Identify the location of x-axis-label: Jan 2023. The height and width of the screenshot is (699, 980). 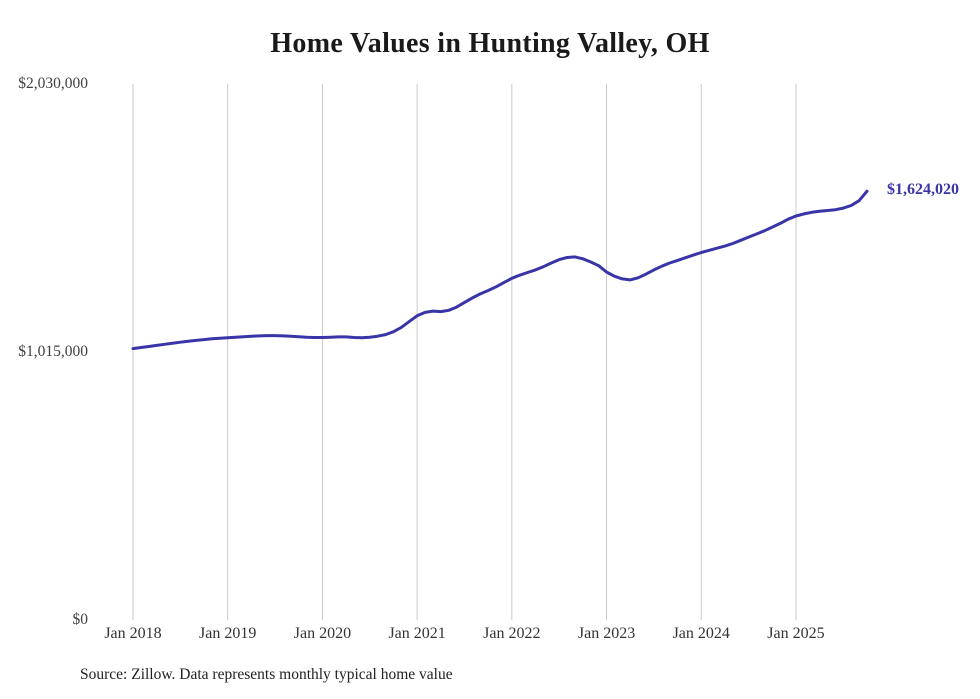
(606, 633).